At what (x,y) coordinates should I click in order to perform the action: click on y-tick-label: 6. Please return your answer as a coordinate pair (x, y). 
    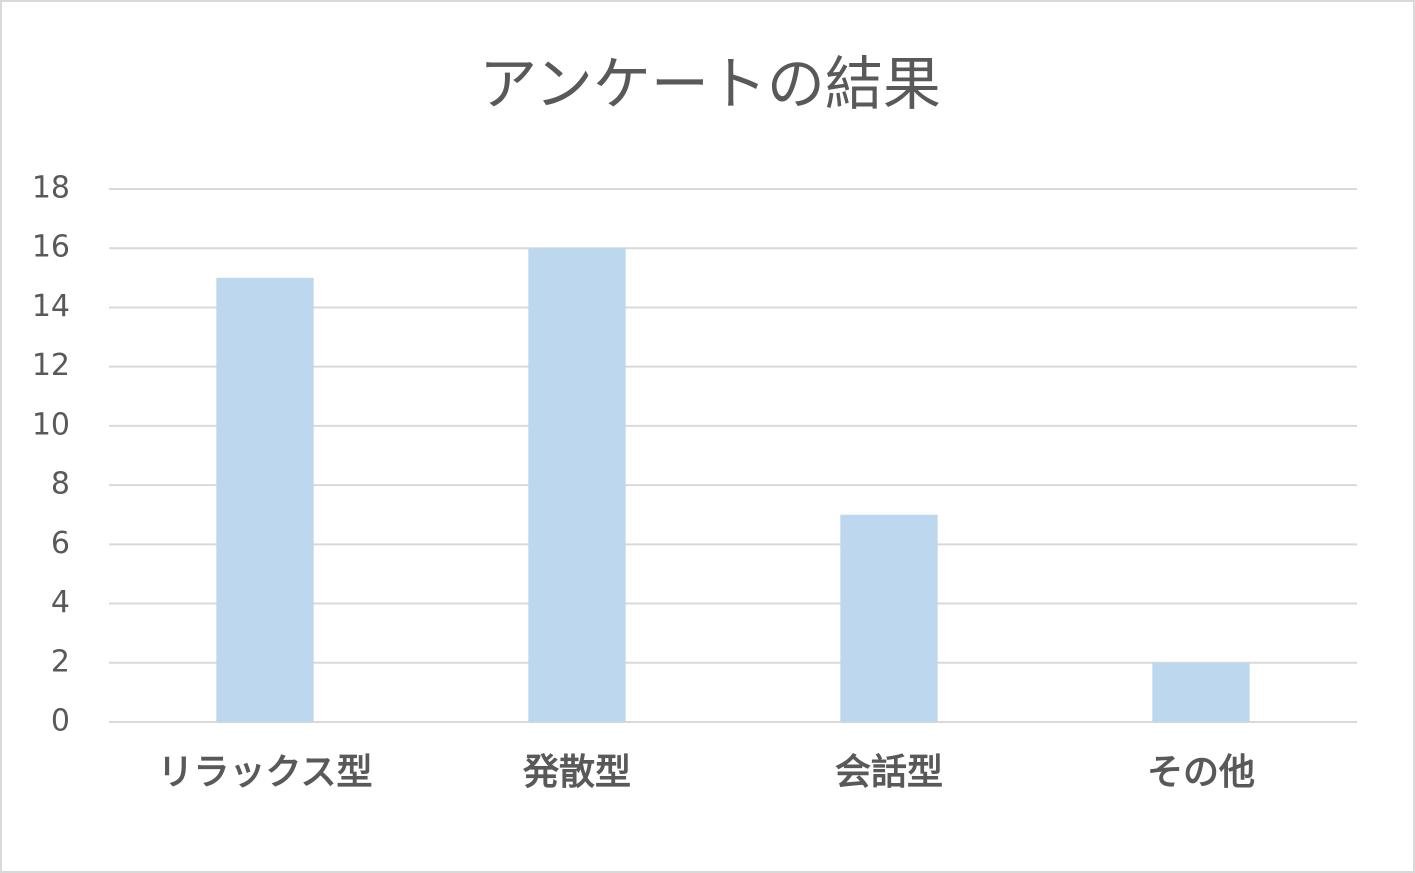
    Looking at the image, I should click on (60, 543).